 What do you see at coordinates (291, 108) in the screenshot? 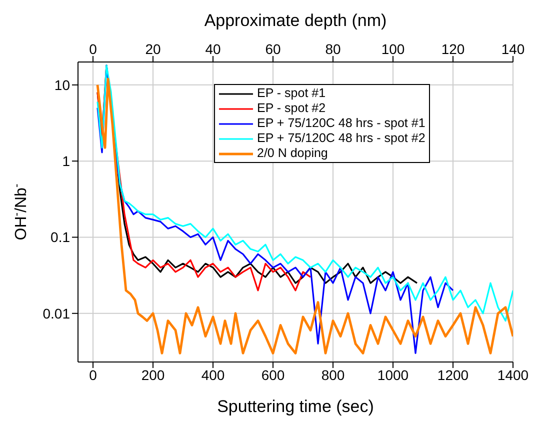
I see `legend-label: EP - spot #2` at bounding box center [291, 108].